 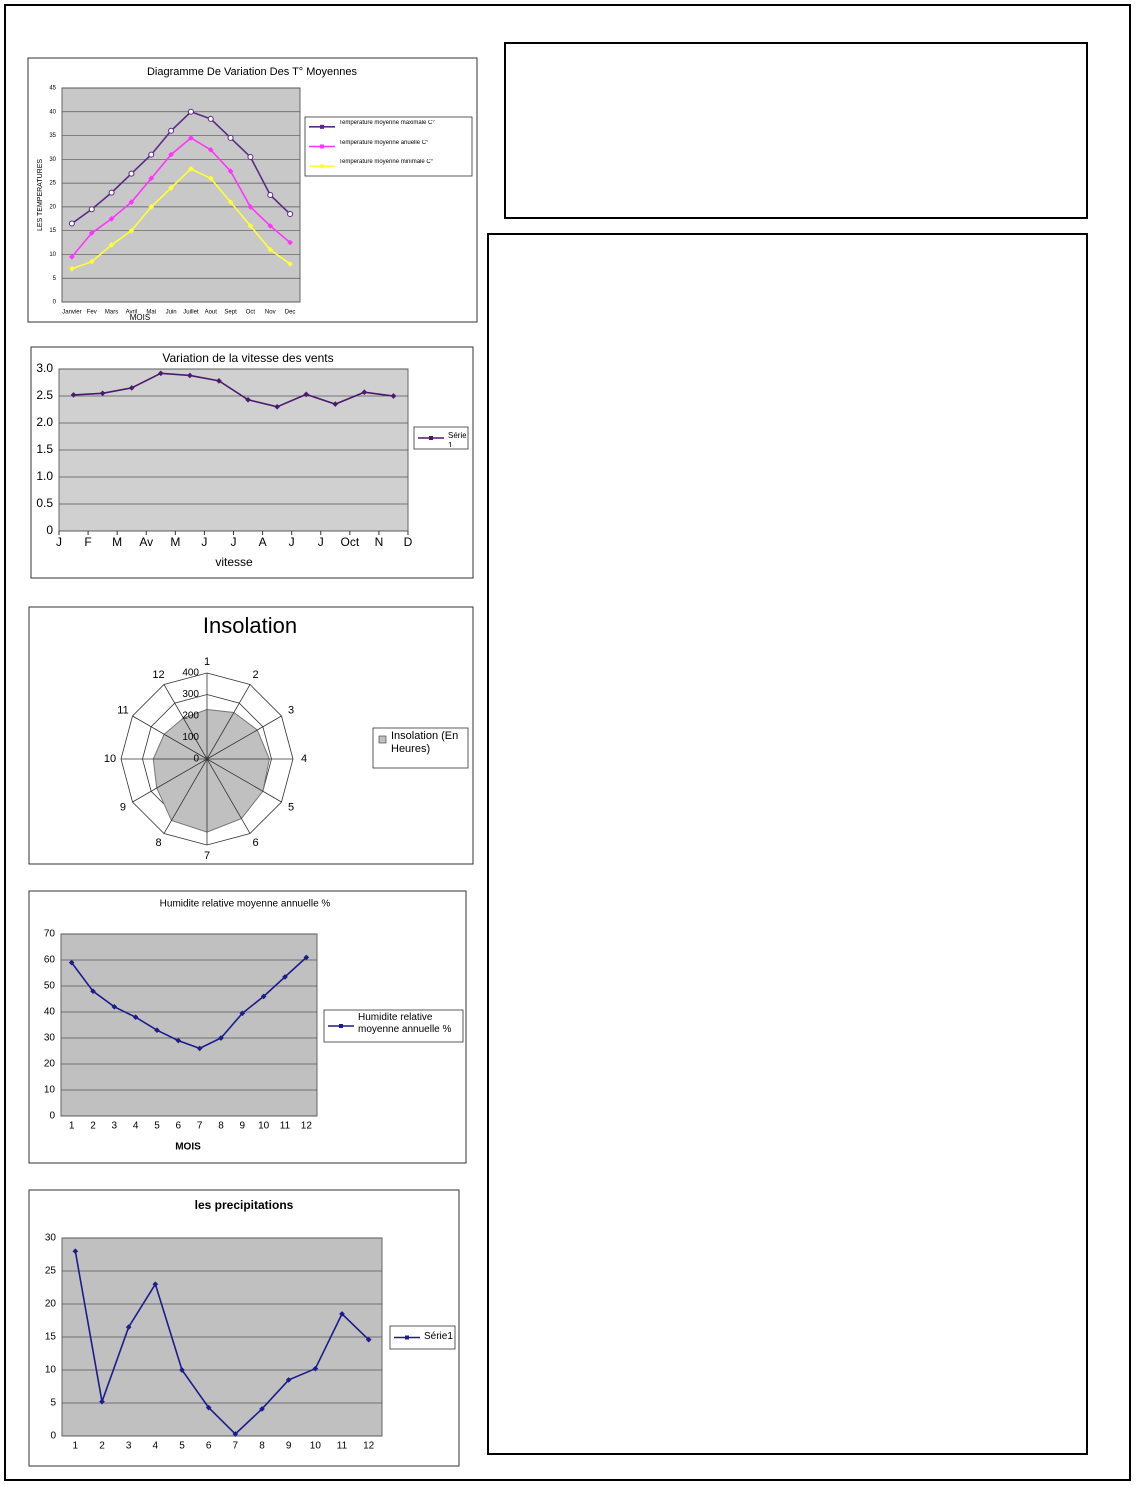 I want to click on y-tick-label: 1.0, so click(x=44, y=476).